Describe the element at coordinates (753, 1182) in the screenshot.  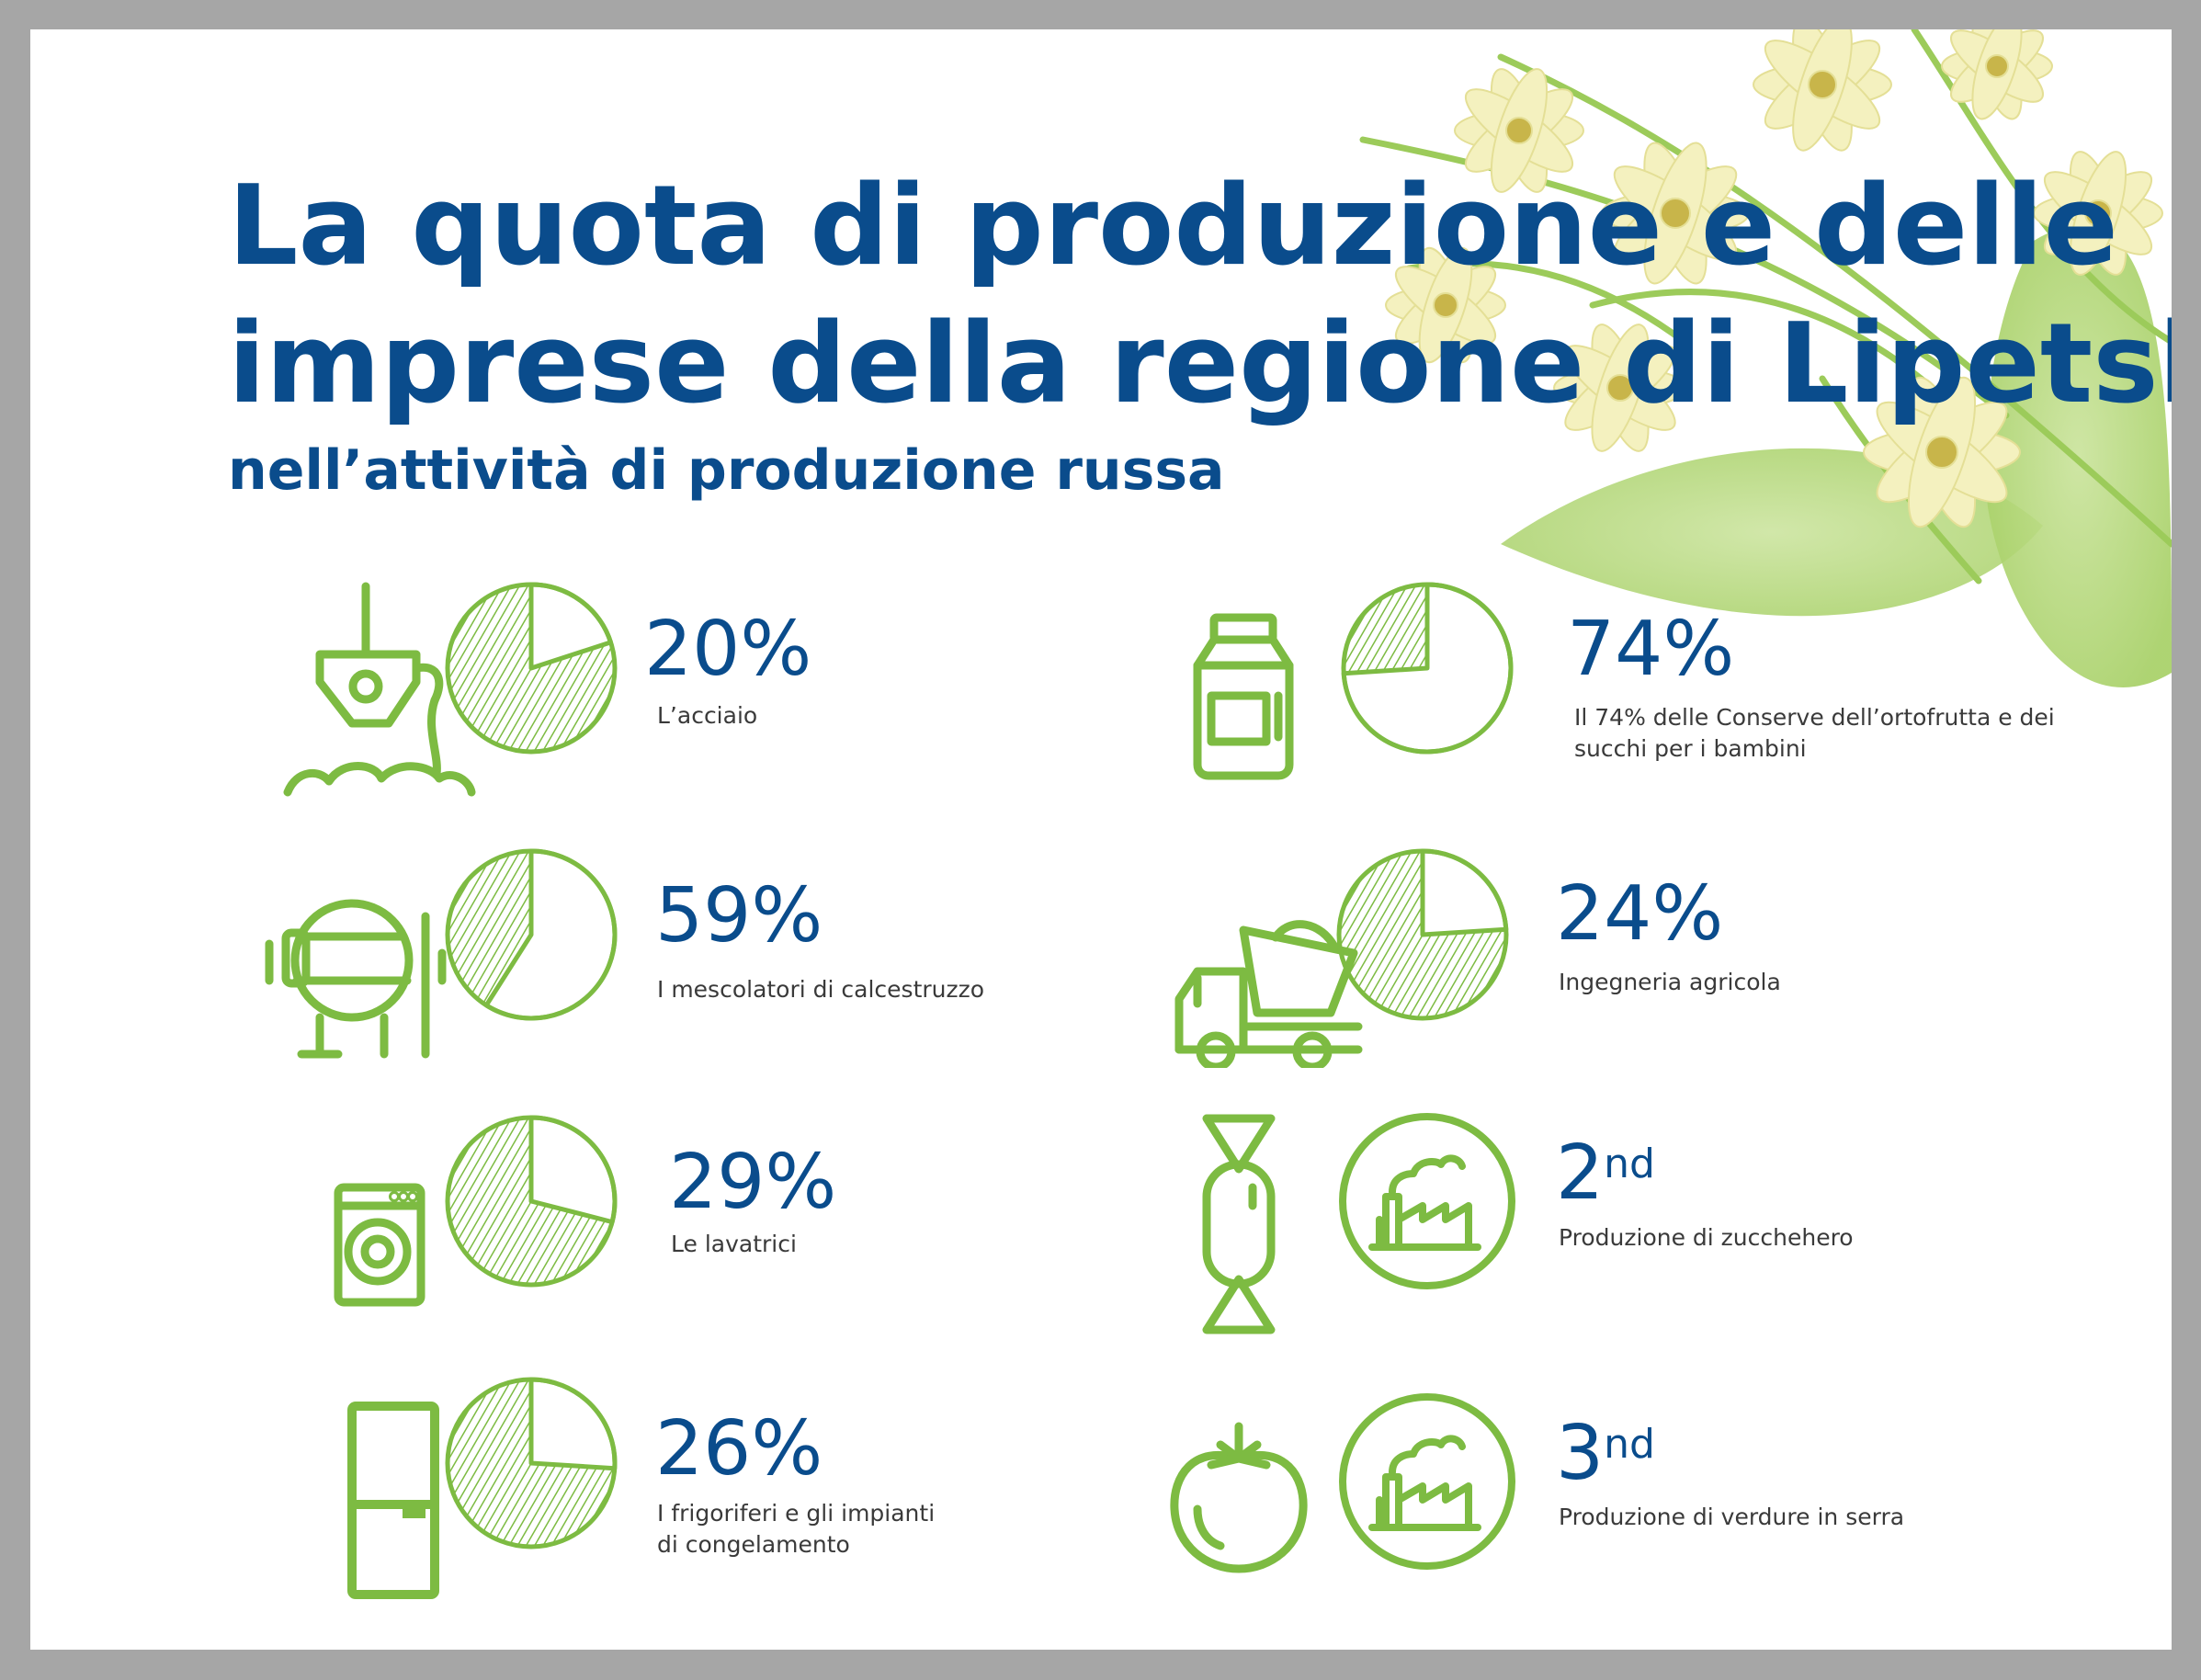
I see `value-label: 29%` at that location.